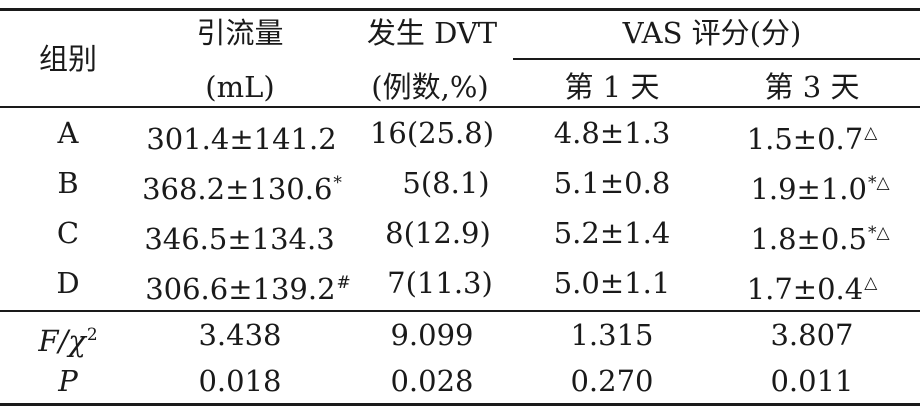  What do you see at coordinates (871, 283) in the screenshot?
I see `row-d-day3-mark: △` at bounding box center [871, 283].